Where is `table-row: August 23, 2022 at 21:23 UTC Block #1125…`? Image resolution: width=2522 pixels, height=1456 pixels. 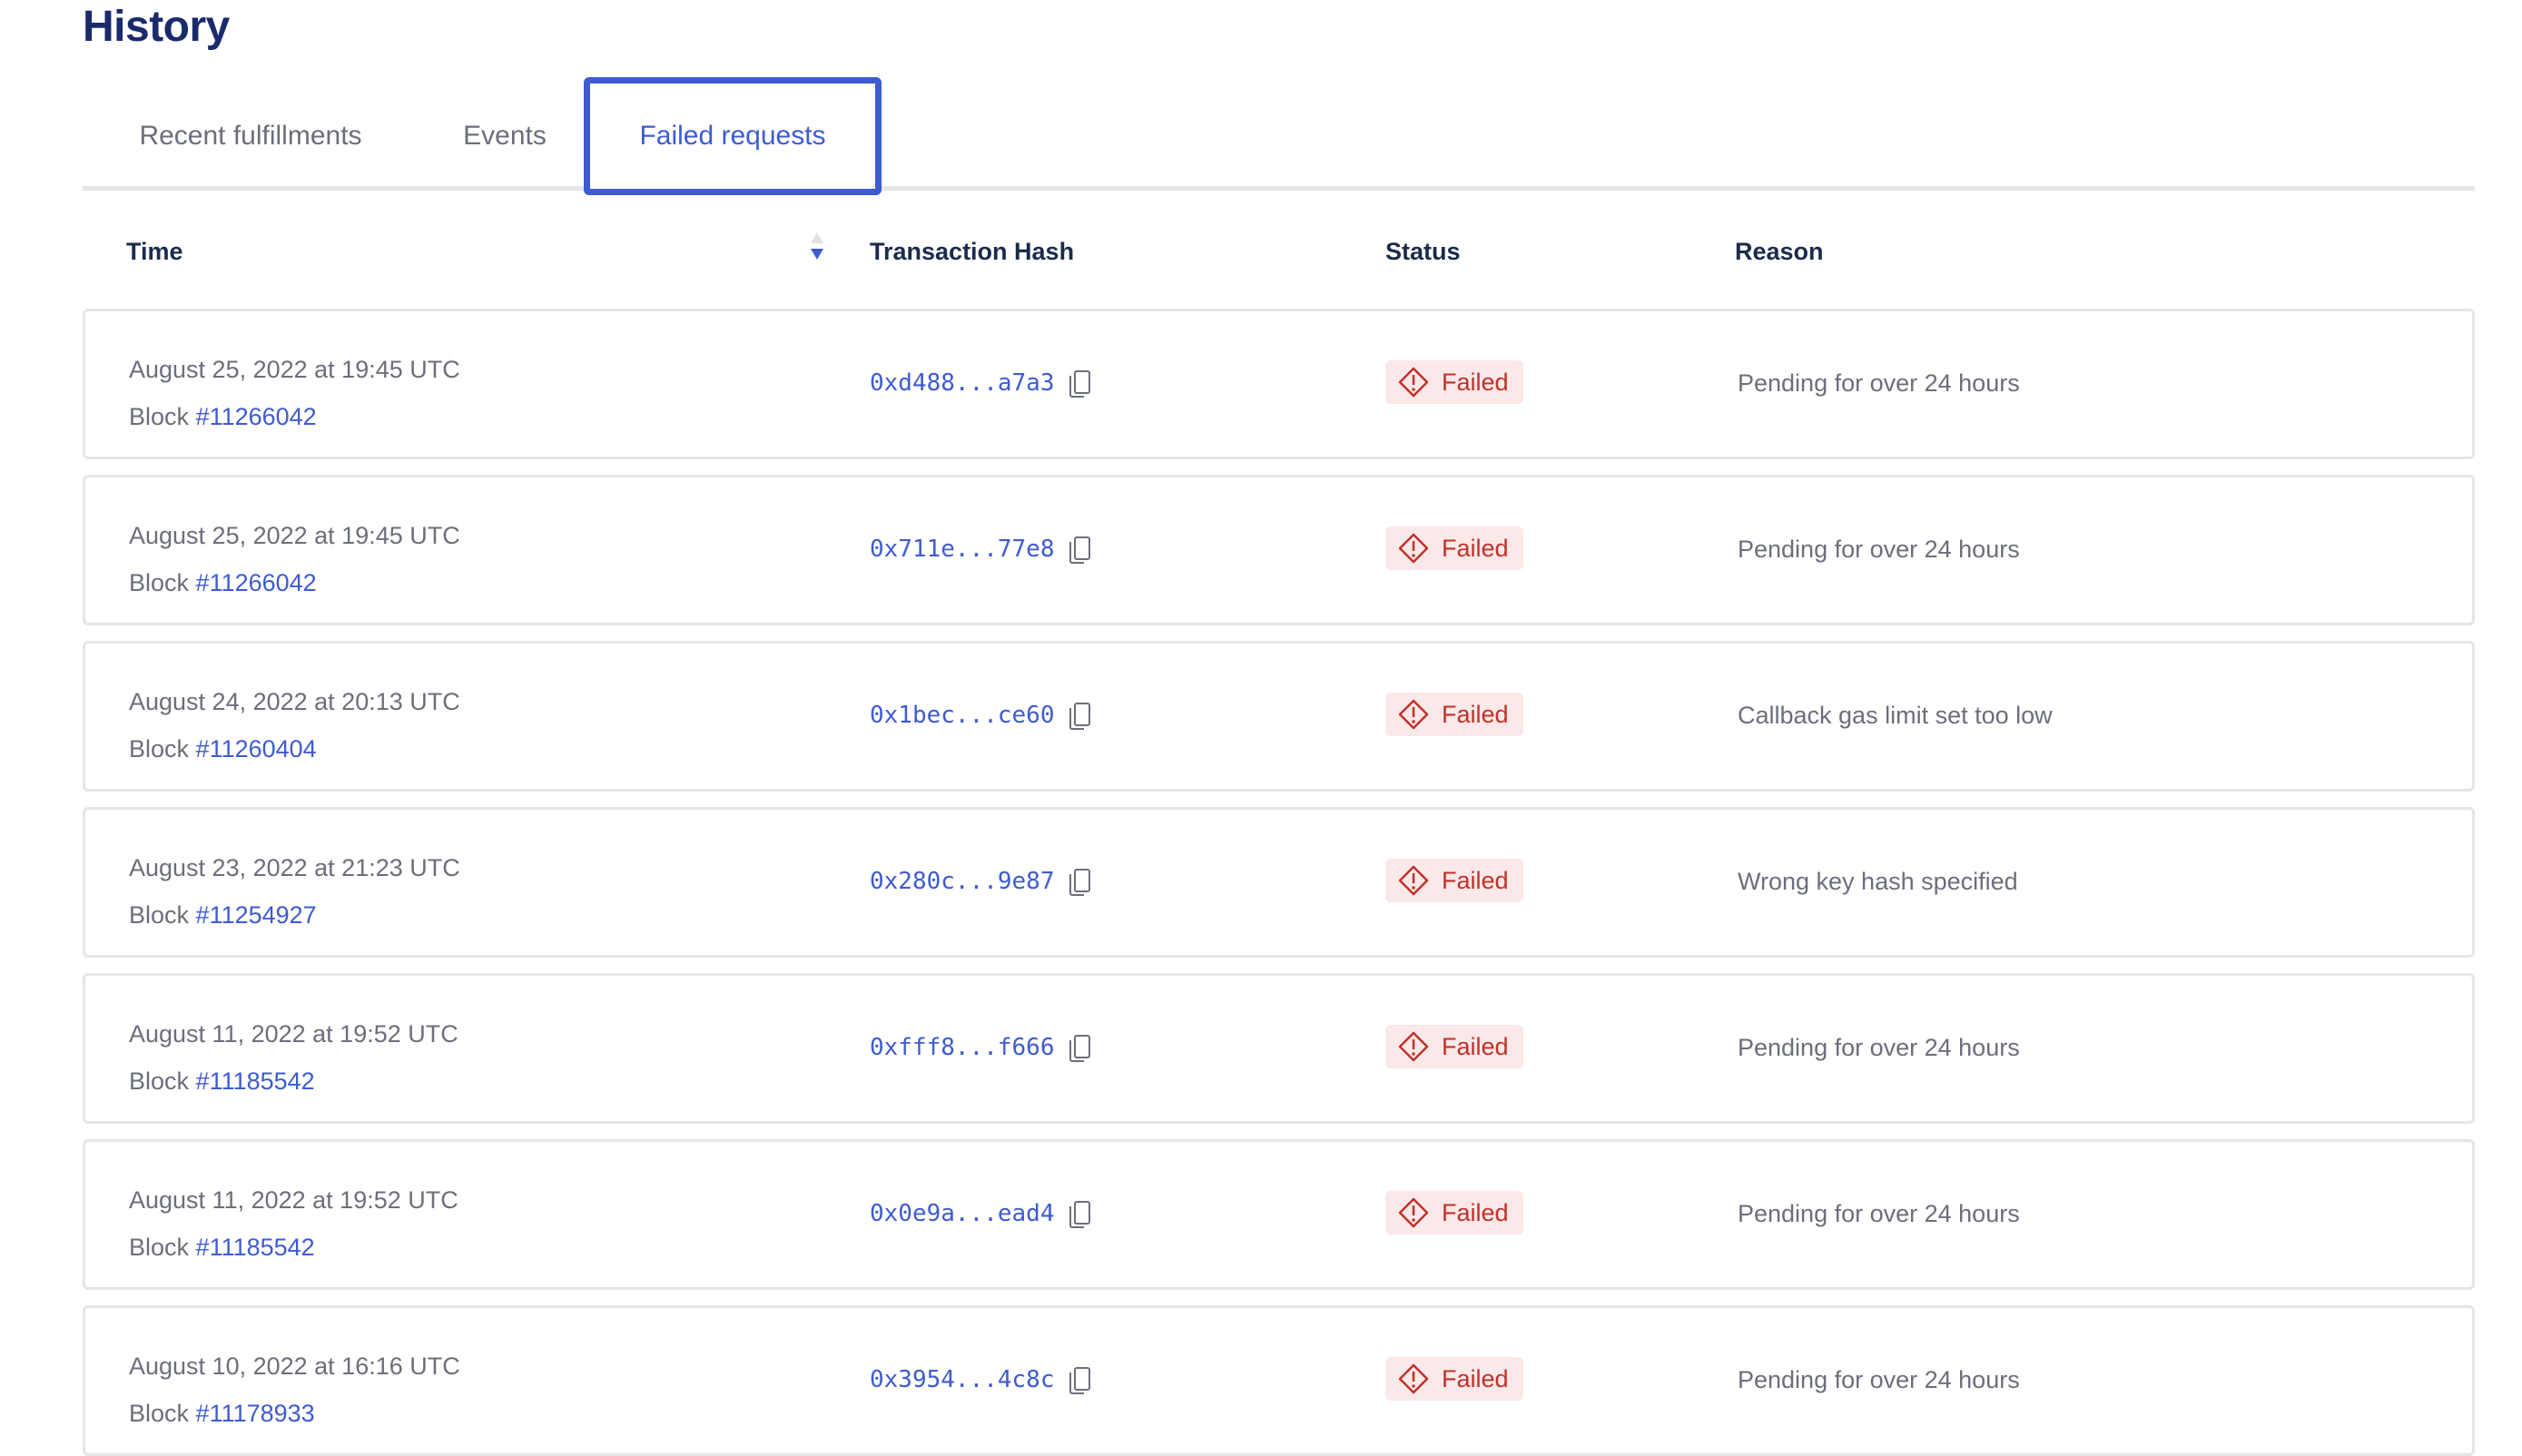
table-row: August 23, 2022 at 21:23 UTC Block #1125… is located at coordinates (1279, 883).